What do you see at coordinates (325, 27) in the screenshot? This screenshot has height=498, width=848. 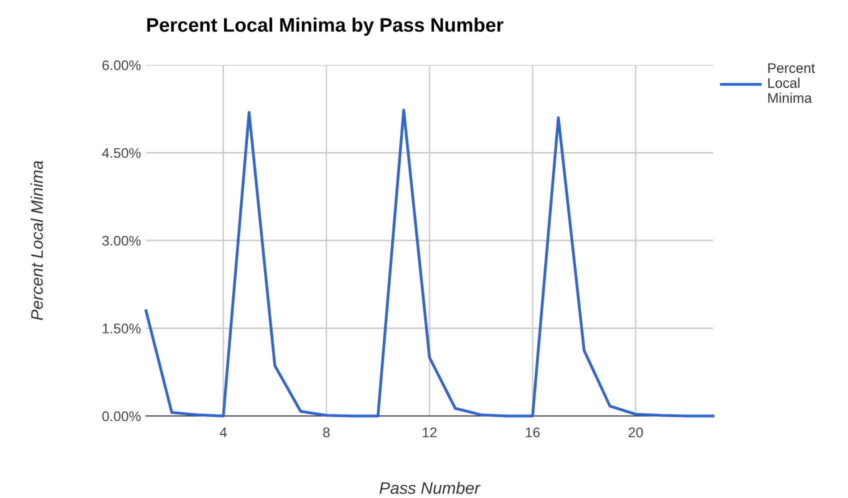 I see `chart-title: Percent Local Minima by Pass Number` at bounding box center [325, 27].